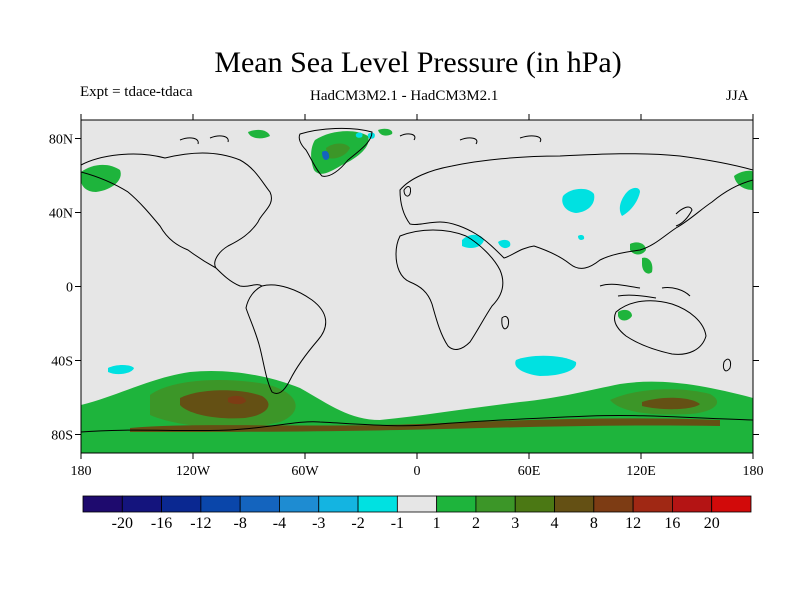  Describe the element at coordinates (418, 62) in the screenshot. I see `page-title: Mean Sea Level Pressure (in hPa)` at that location.